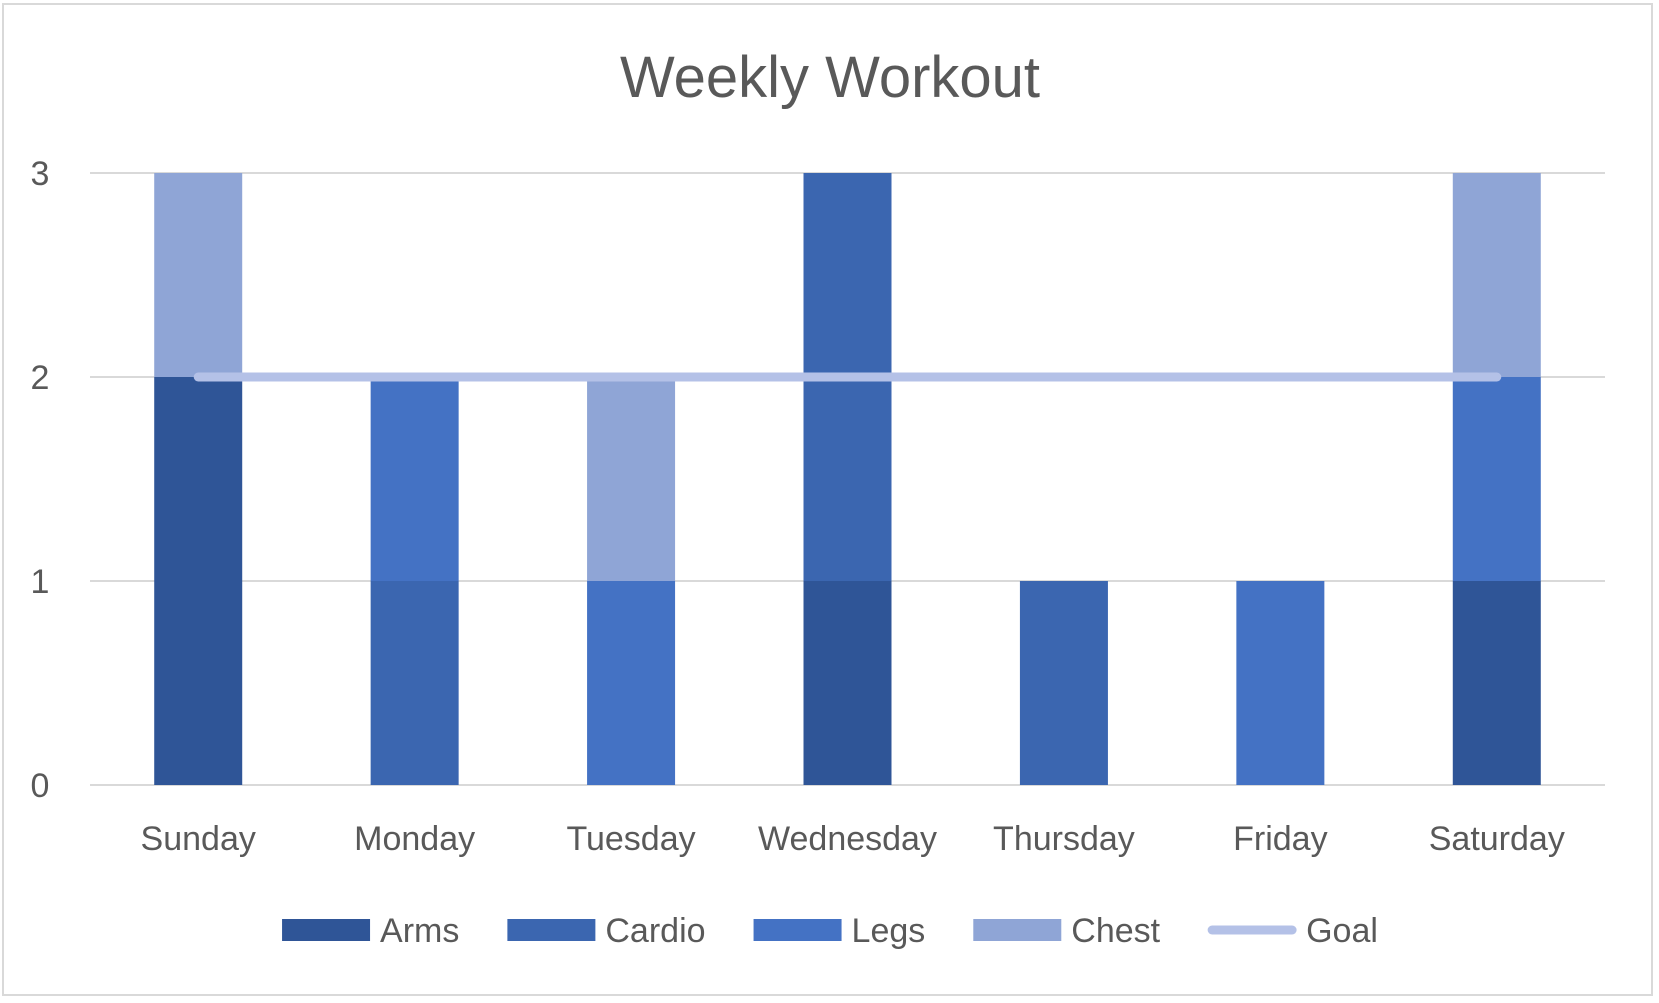  What do you see at coordinates (198, 839) in the screenshot?
I see `x-tick-label-sunday: Sunday` at bounding box center [198, 839].